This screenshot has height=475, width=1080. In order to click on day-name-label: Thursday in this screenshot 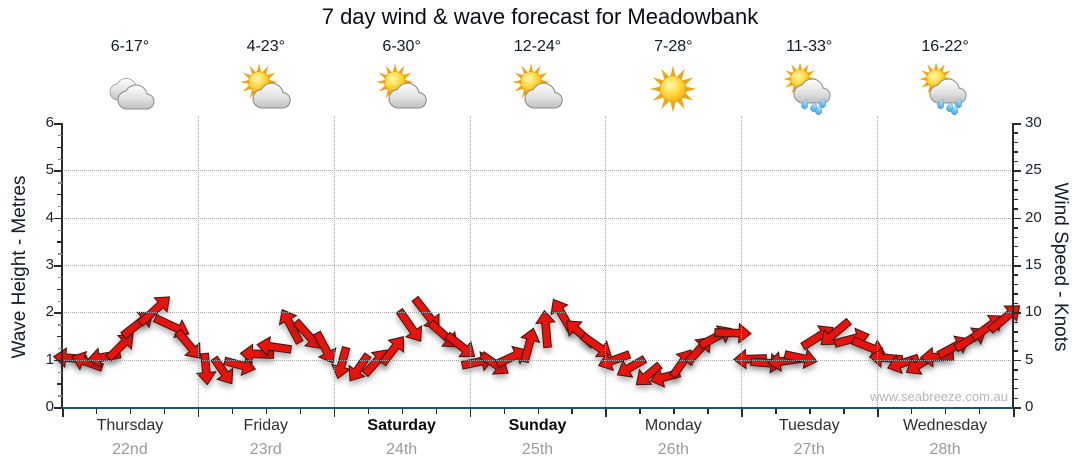, I will do `click(130, 425)`.